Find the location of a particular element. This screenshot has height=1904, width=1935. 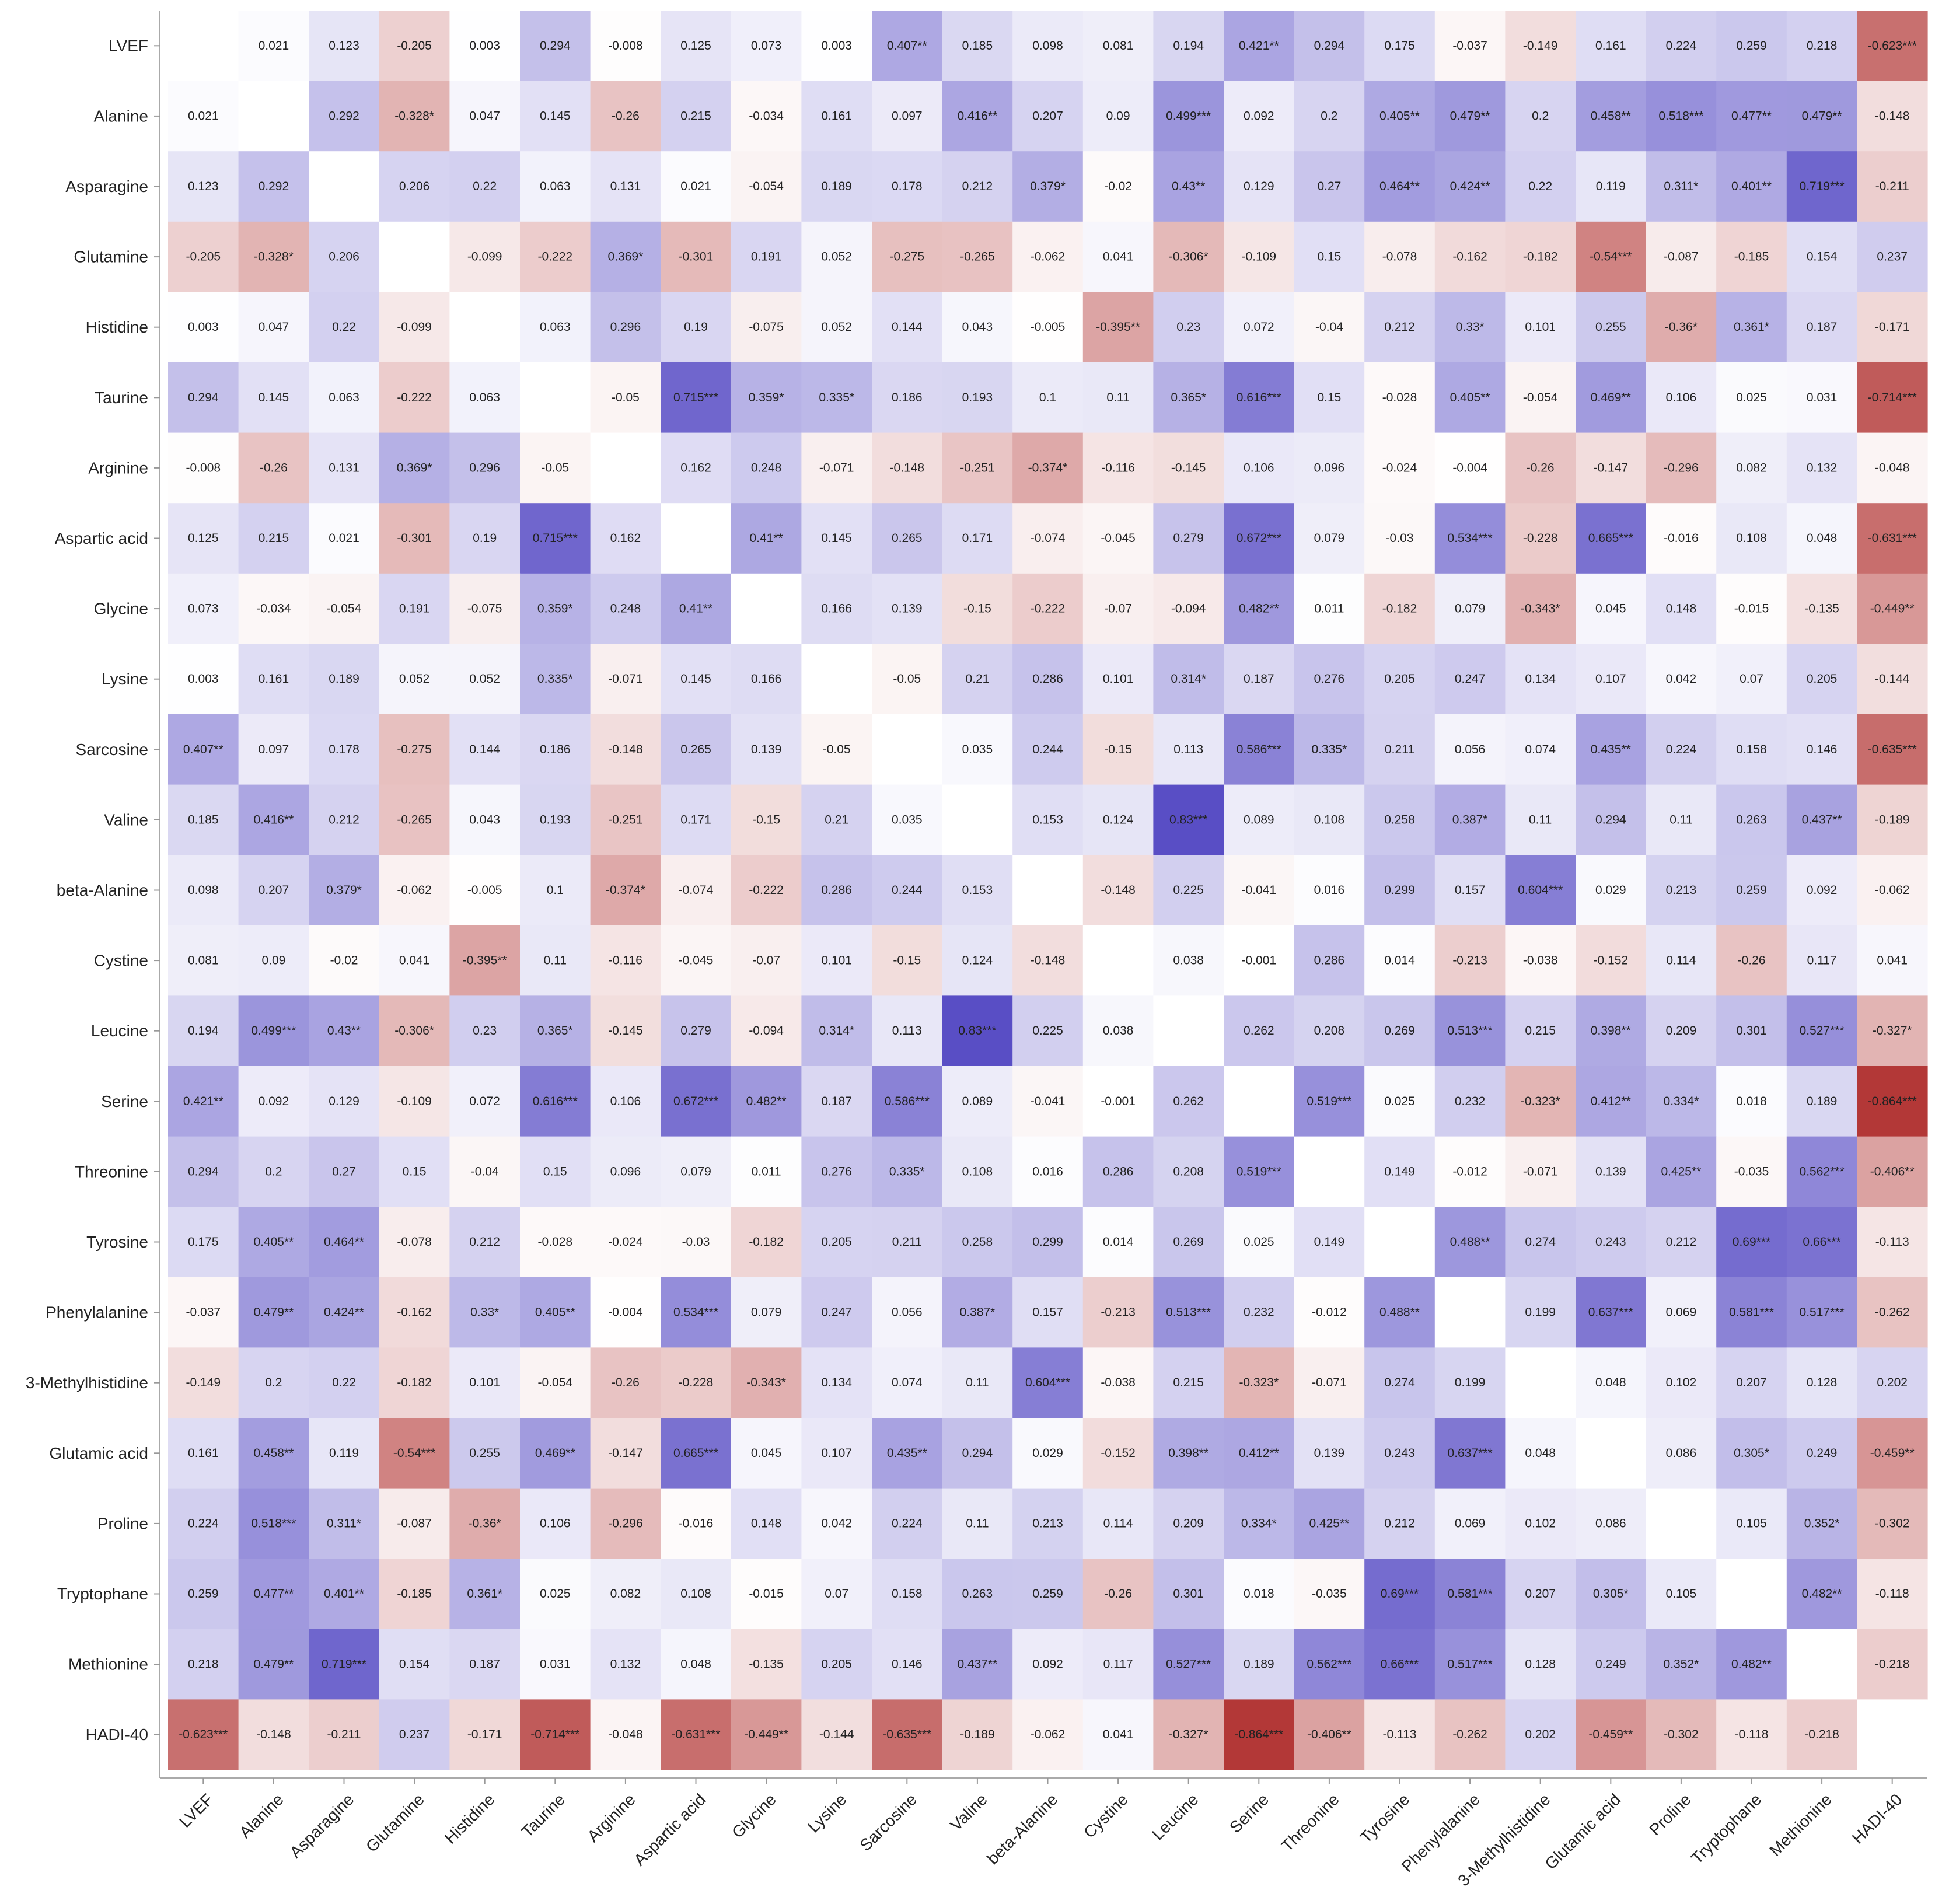

cell-value-label: -0.714*** is located at coordinates (1892, 397).